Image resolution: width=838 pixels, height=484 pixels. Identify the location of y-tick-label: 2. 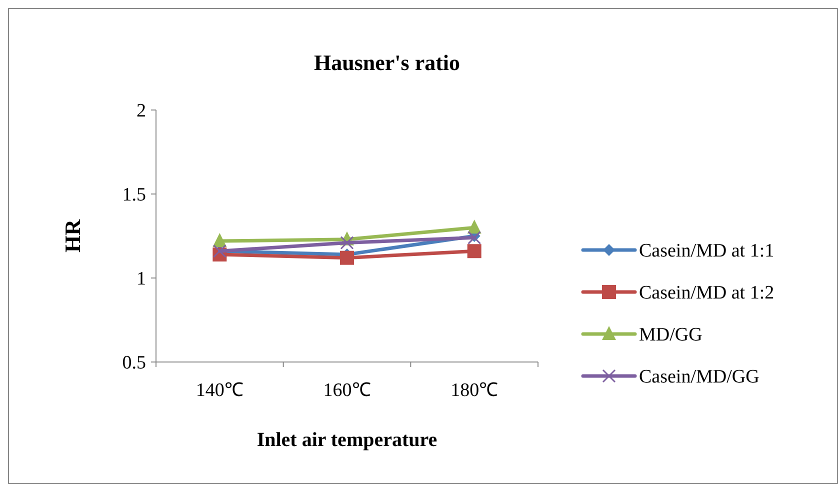
(141, 111).